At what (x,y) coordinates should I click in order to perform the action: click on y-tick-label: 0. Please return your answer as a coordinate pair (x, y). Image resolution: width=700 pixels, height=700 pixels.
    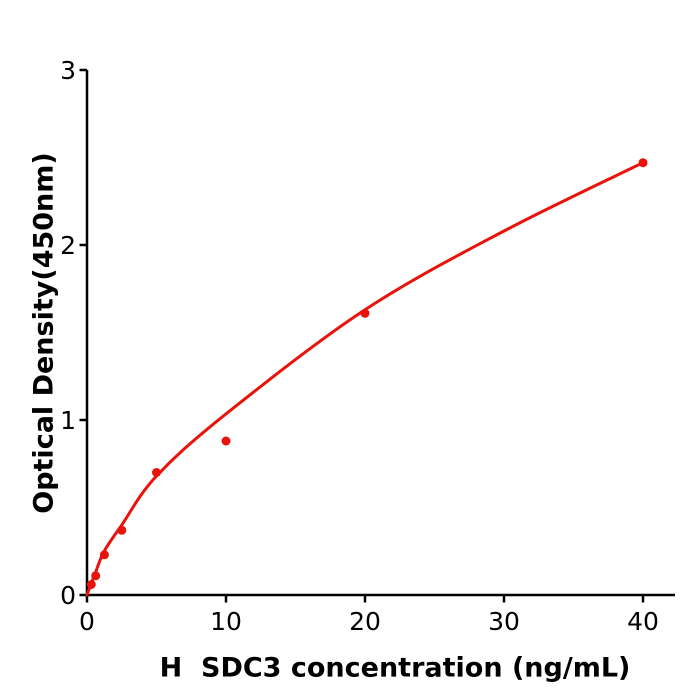
    Looking at the image, I should click on (68, 595).